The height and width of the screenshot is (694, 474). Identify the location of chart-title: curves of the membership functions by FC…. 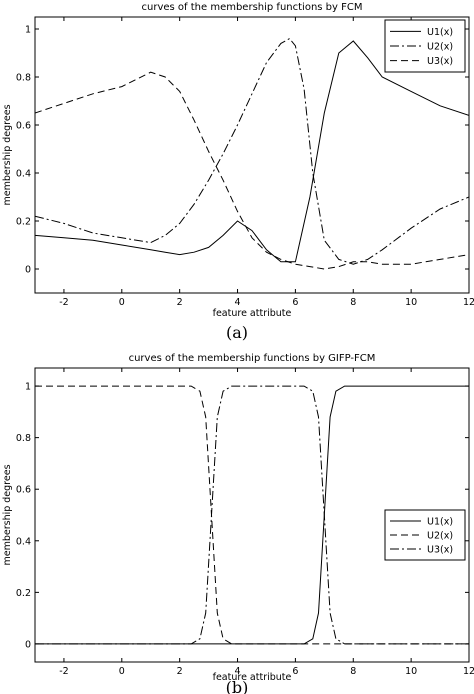
(252, 7).